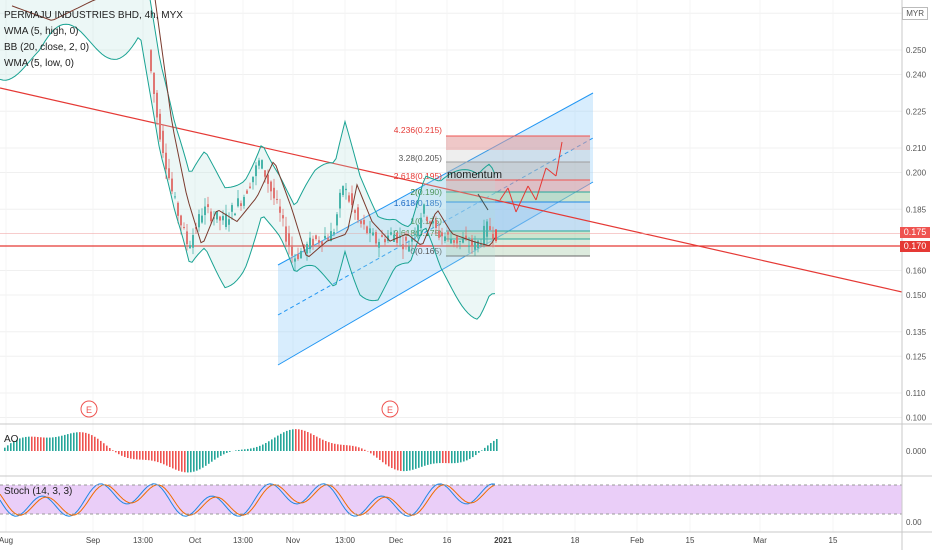 This screenshot has width=932, height=550. What do you see at coordinates (38, 491) in the screenshot?
I see `stoch-pane-label: Stoch (14, 3, 3)` at bounding box center [38, 491].